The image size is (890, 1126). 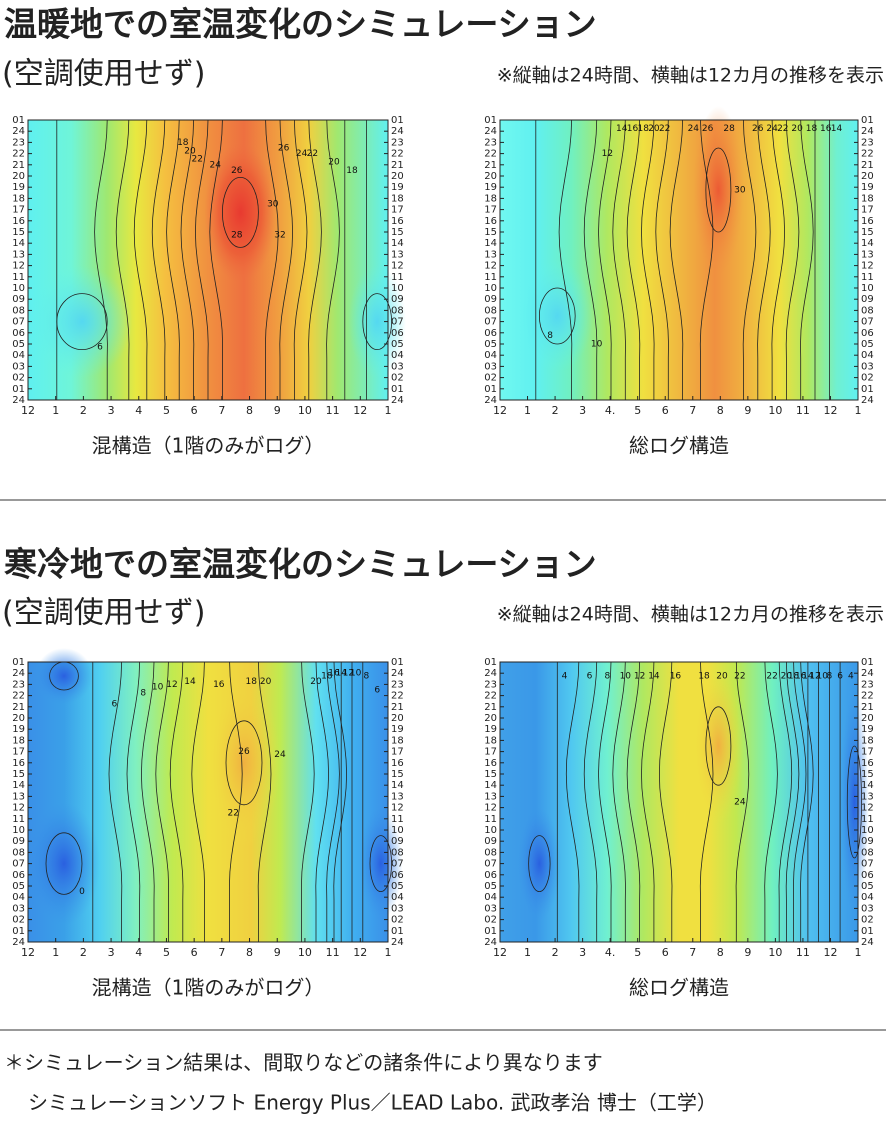 I want to click on y-tick-label: 16, so click(x=867, y=763).